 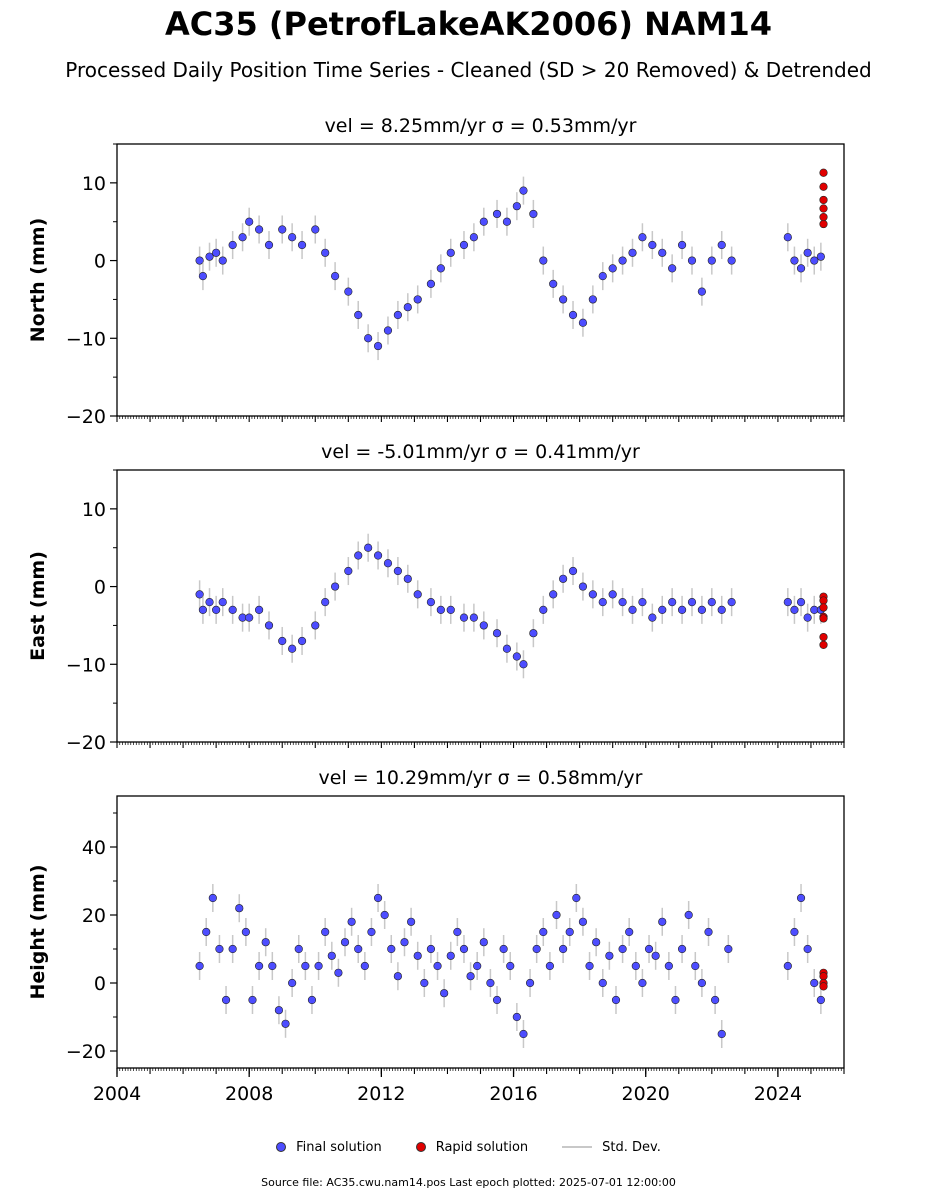 What do you see at coordinates (94, 916) in the screenshot?
I see `y-tick-label: 20` at bounding box center [94, 916].